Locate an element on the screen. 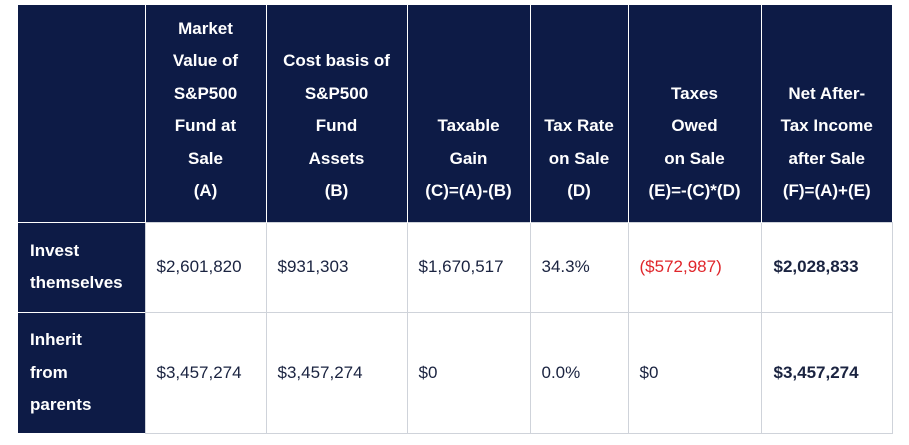 The width and height of the screenshot is (909, 445). cell-market-value: $2,601,820 is located at coordinates (205, 267).